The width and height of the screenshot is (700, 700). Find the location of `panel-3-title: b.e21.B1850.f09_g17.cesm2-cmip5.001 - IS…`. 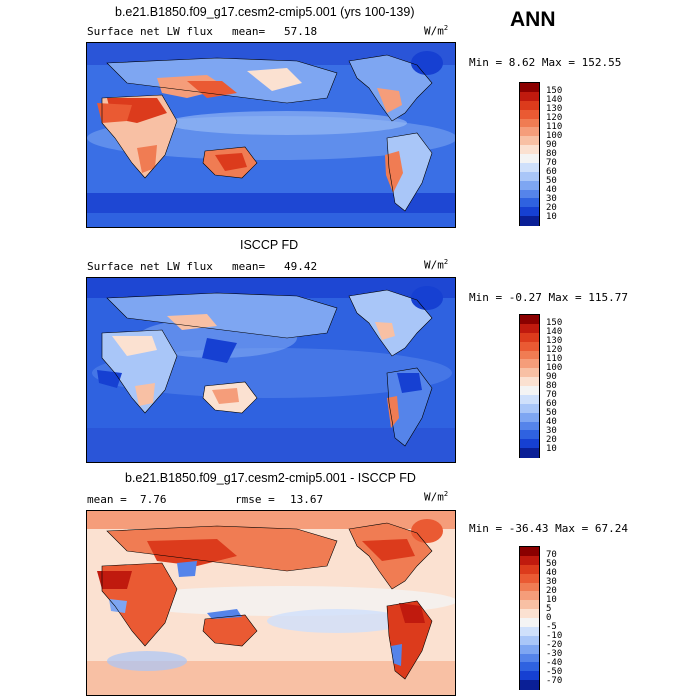

panel-3-title: b.e21.B1850.f09_g17.cesm2-cmip5.001 - IS… is located at coordinates (270, 478).